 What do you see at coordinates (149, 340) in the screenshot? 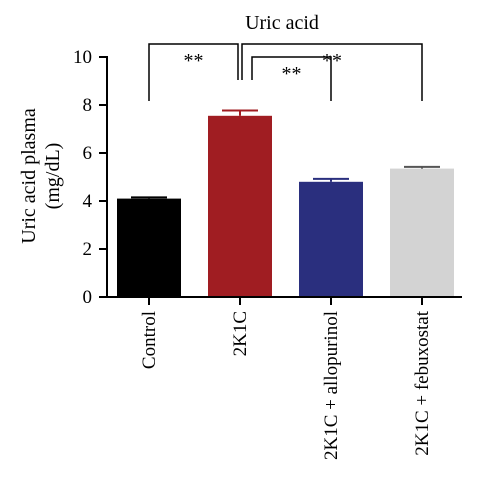
I see `x-tick-label-0: Control` at bounding box center [149, 340].